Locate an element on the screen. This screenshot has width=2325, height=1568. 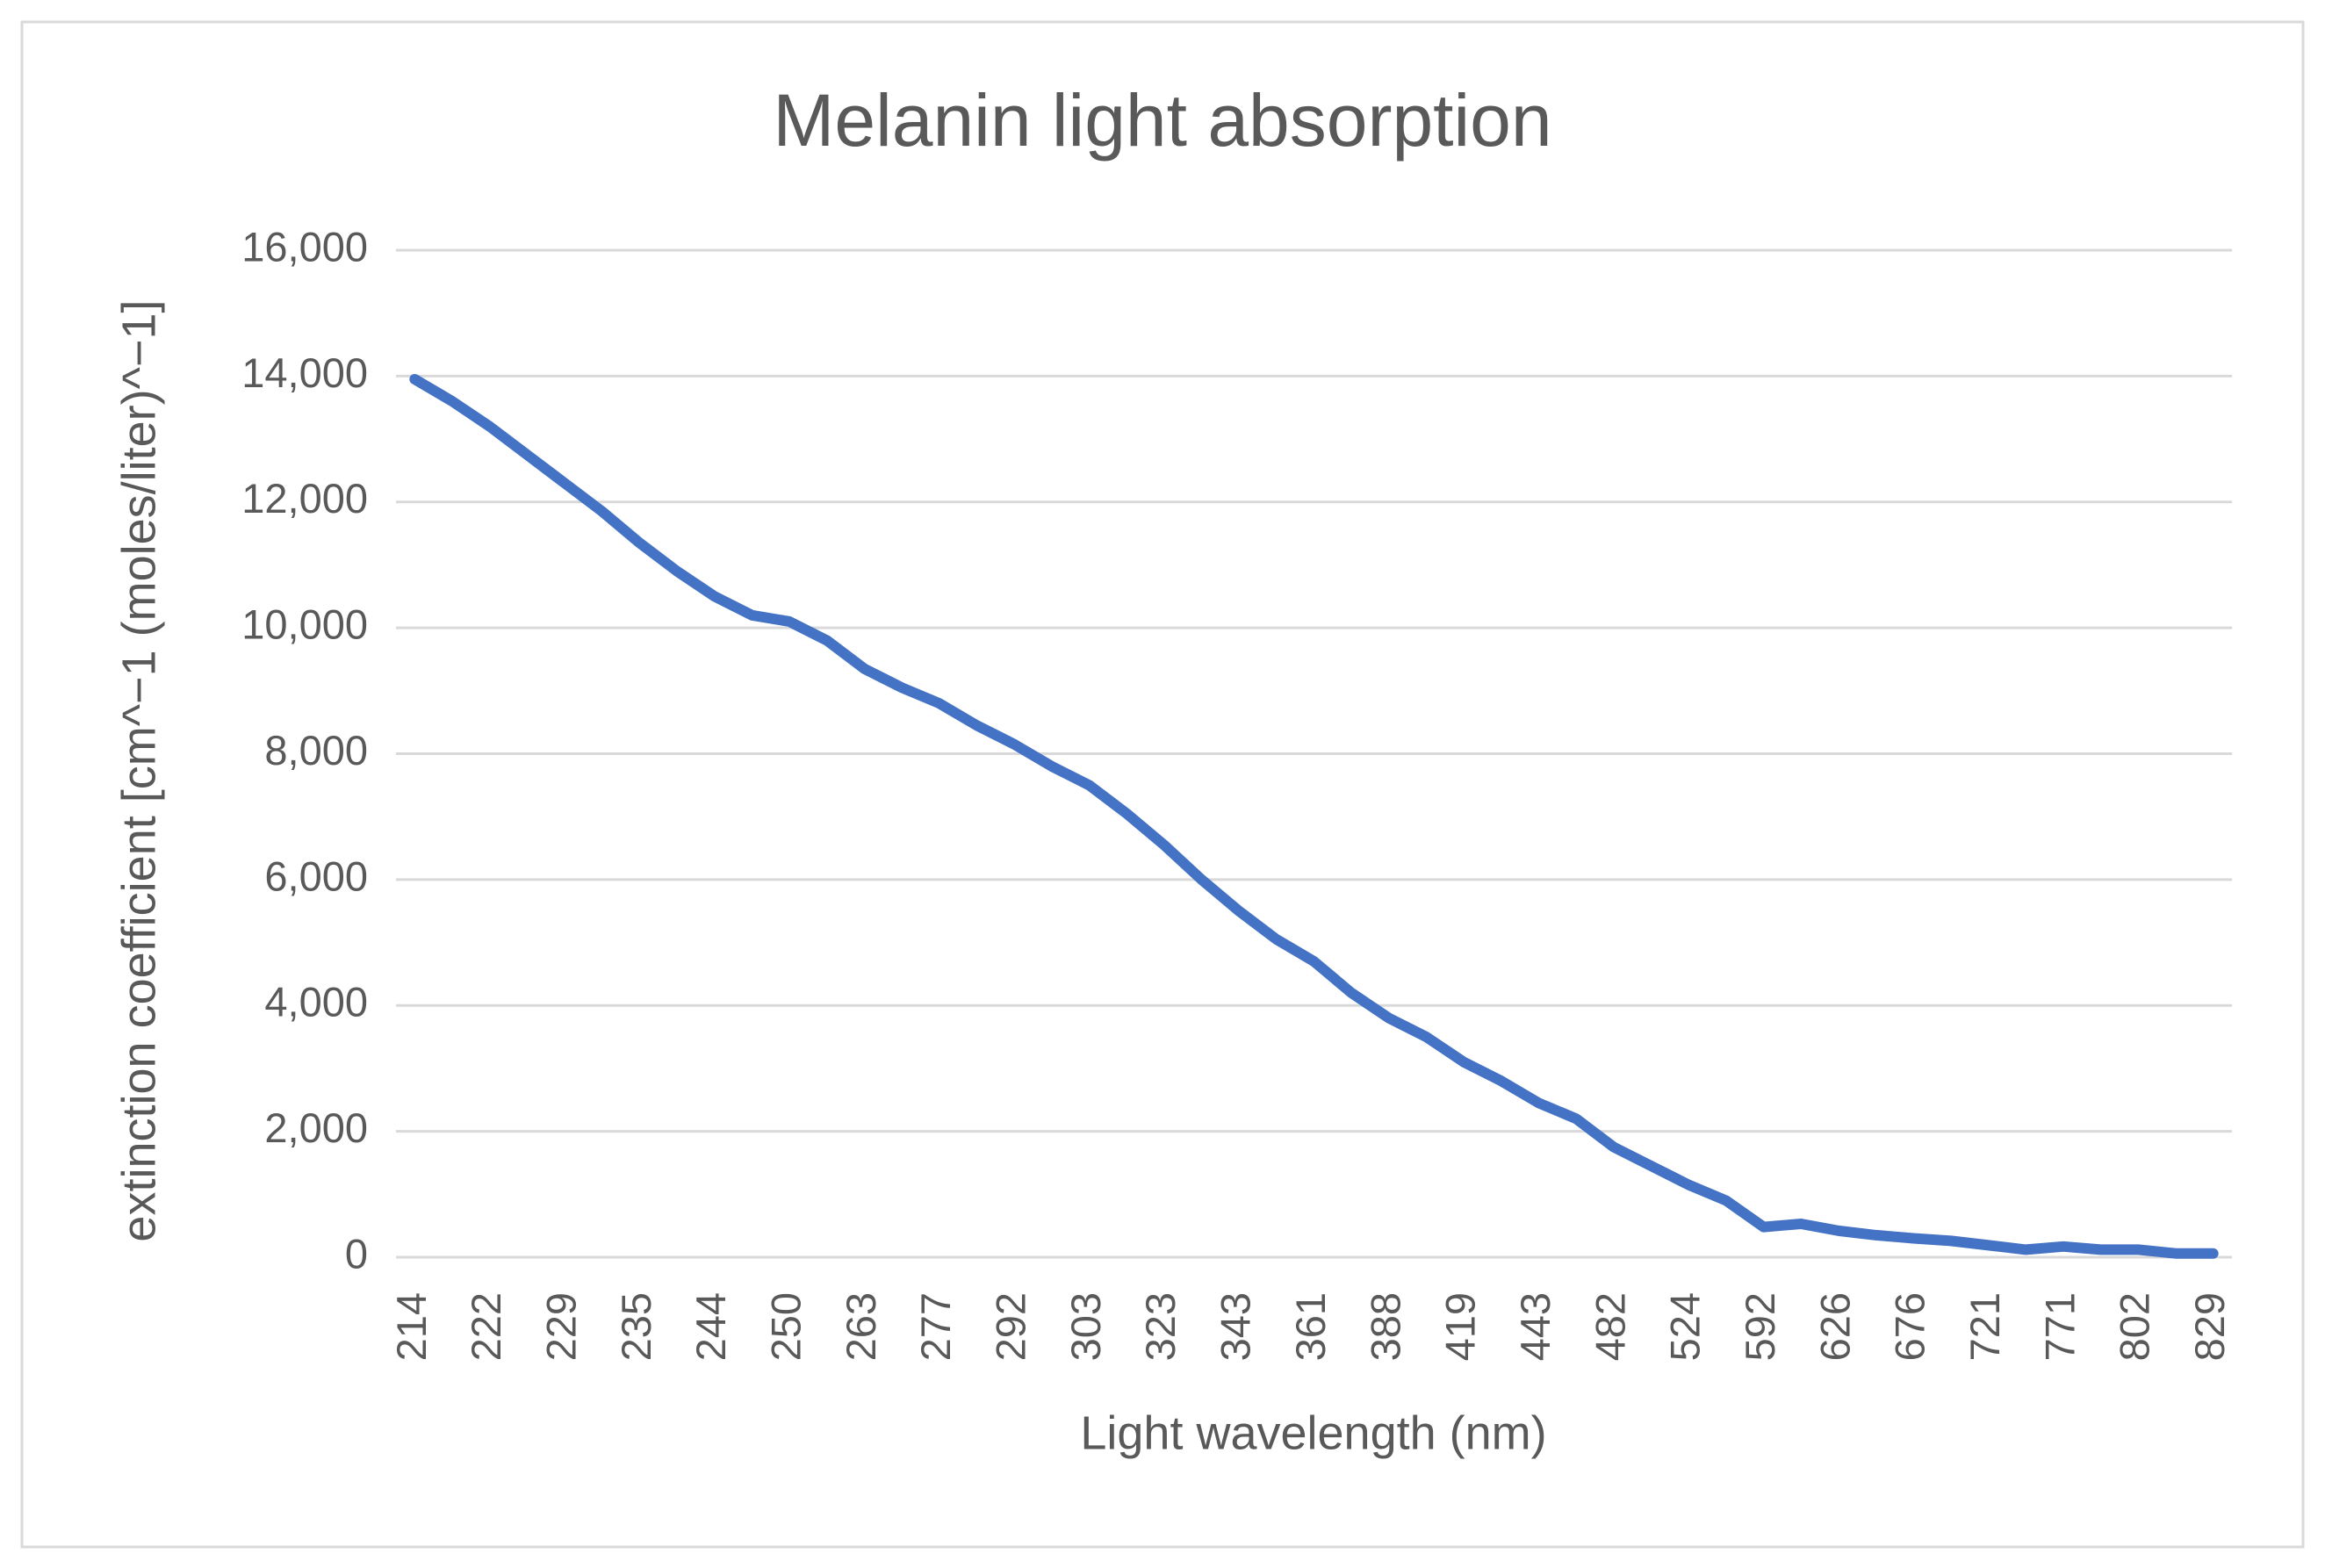
x-tick-label: 482 is located at coordinates (1610, 1326).